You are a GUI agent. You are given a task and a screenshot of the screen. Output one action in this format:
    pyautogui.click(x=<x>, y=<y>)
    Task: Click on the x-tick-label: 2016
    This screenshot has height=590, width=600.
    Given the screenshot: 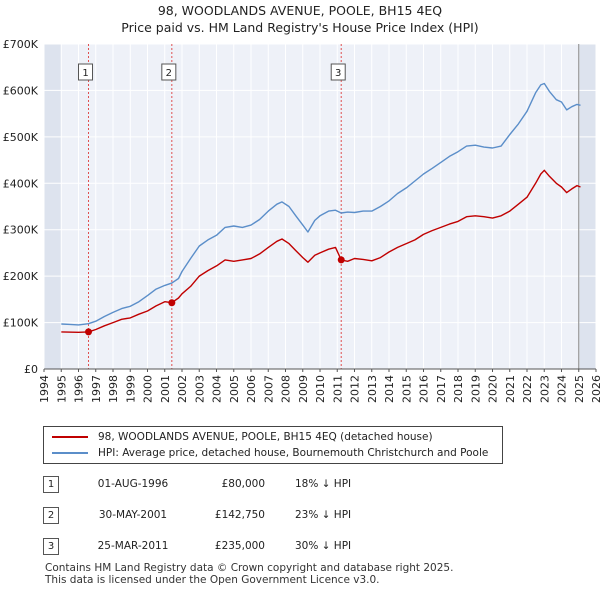 What is the action you would take?
    pyautogui.click(x=424, y=389)
    